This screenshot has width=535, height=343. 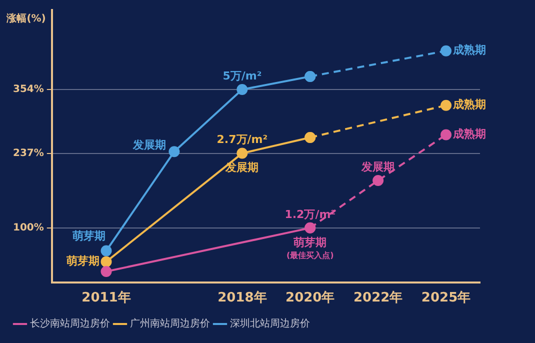 I want to click on legend-label: 深圳北站周边房价, so click(x=270, y=324).